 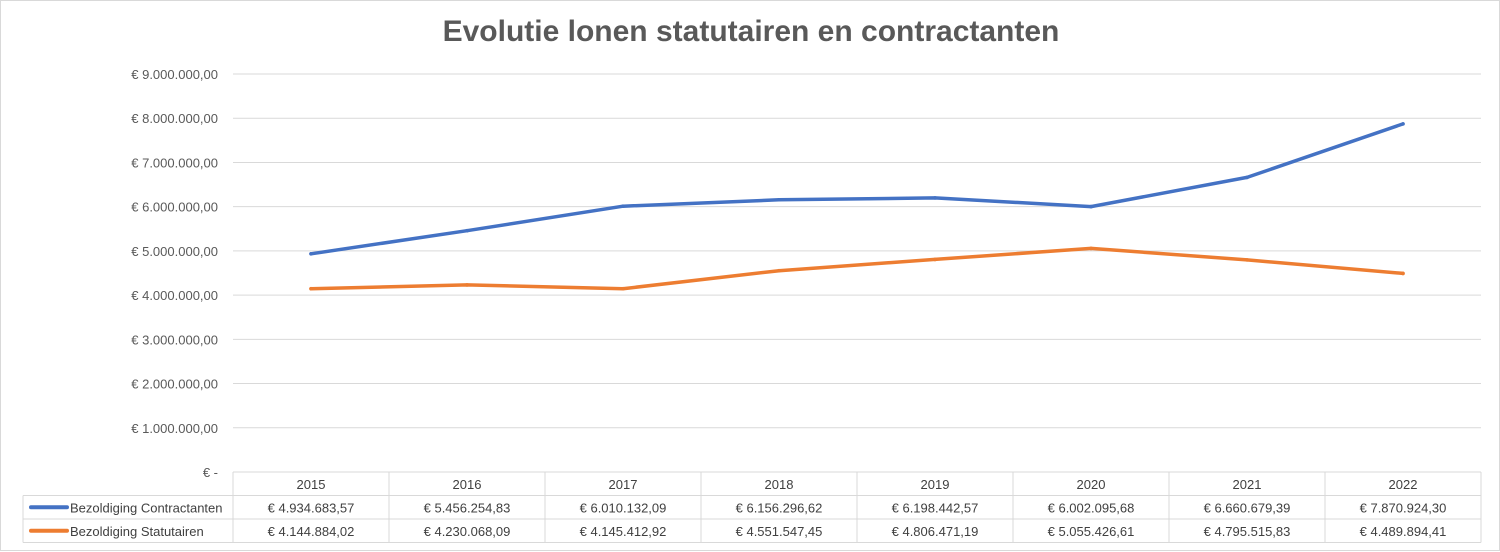 What do you see at coordinates (1091, 531) in the screenshot?
I see `data-label: € 5.055.426,61` at bounding box center [1091, 531].